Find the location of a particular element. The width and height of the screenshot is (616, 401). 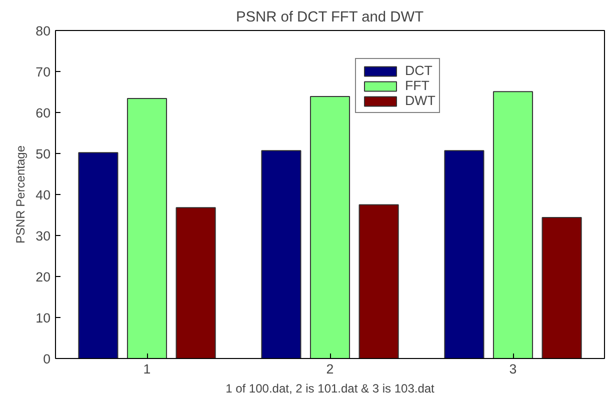

y-tick-label: 80 is located at coordinates (43, 31).